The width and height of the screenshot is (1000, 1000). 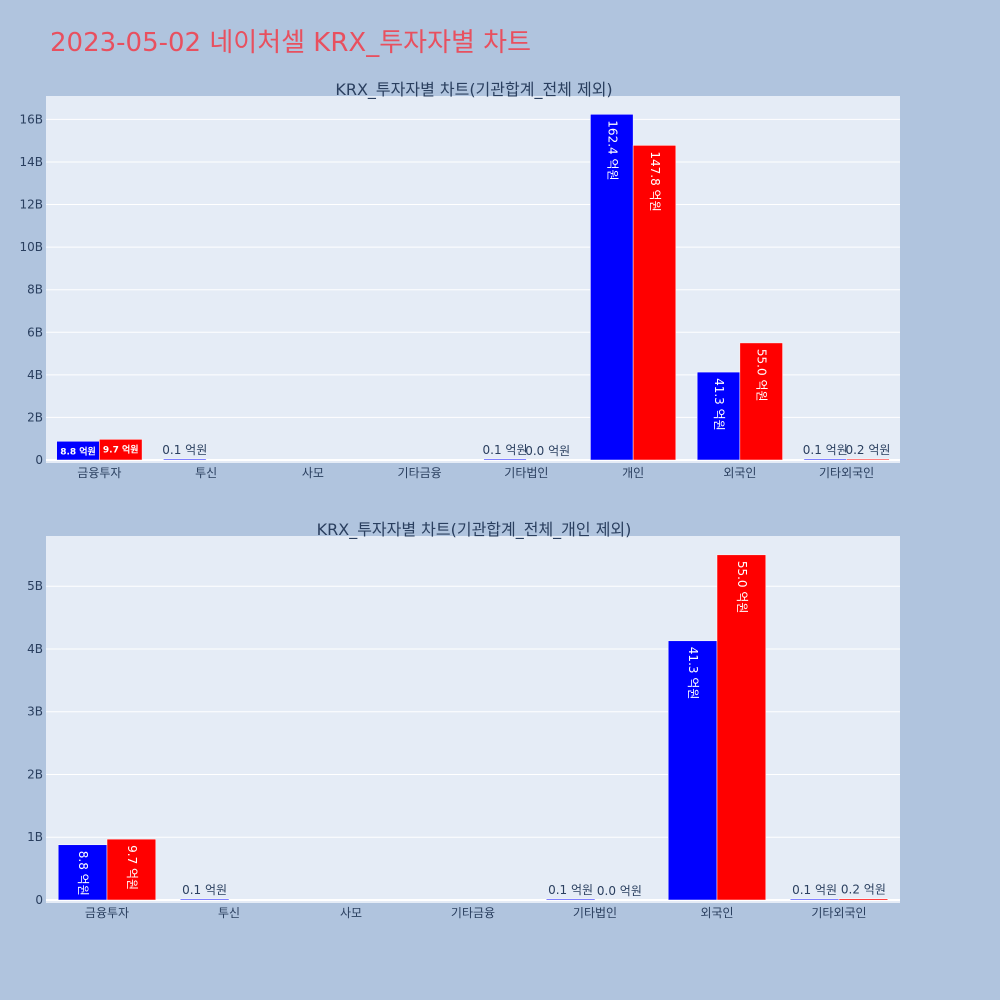 What do you see at coordinates (31, 119) in the screenshot?
I see `y-tick-label: 16B` at bounding box center [31, 119].